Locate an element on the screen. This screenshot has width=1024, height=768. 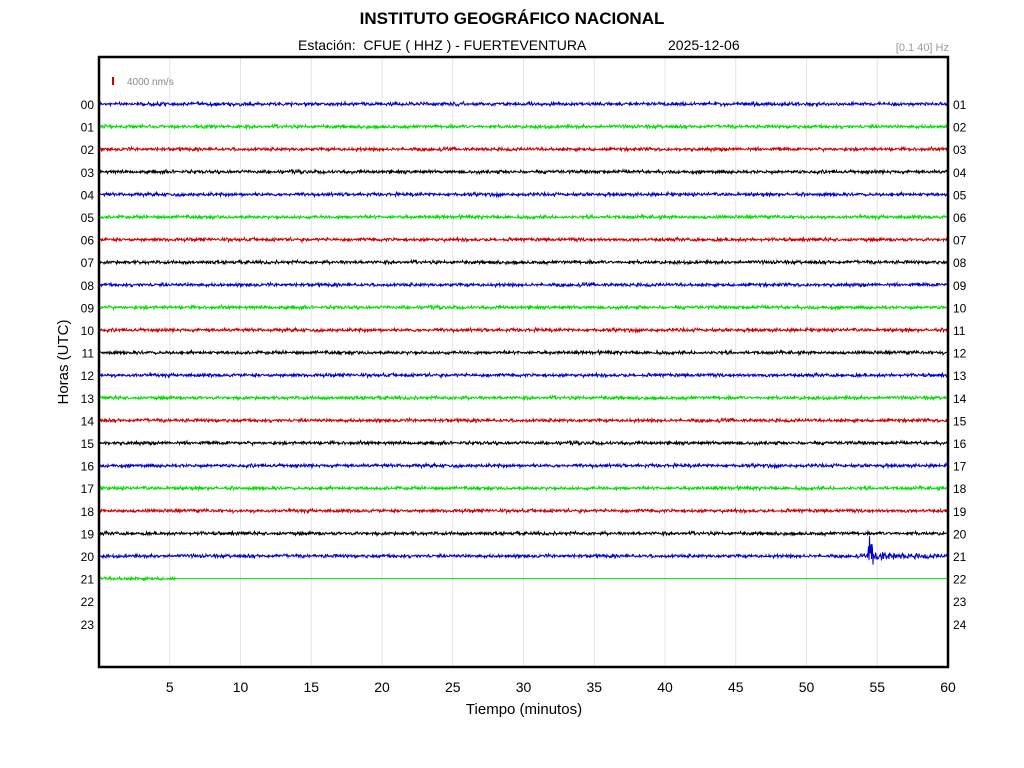
hour-label-left: 09 is located at coordinates (88, 308).